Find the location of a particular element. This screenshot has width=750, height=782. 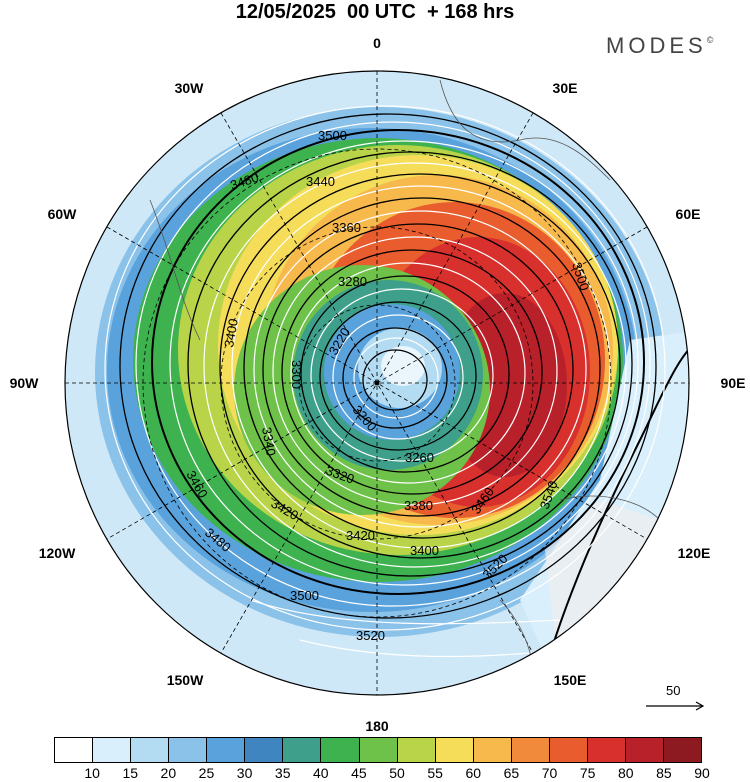

contour-label: 3380 is located at coordinates (418, 505).